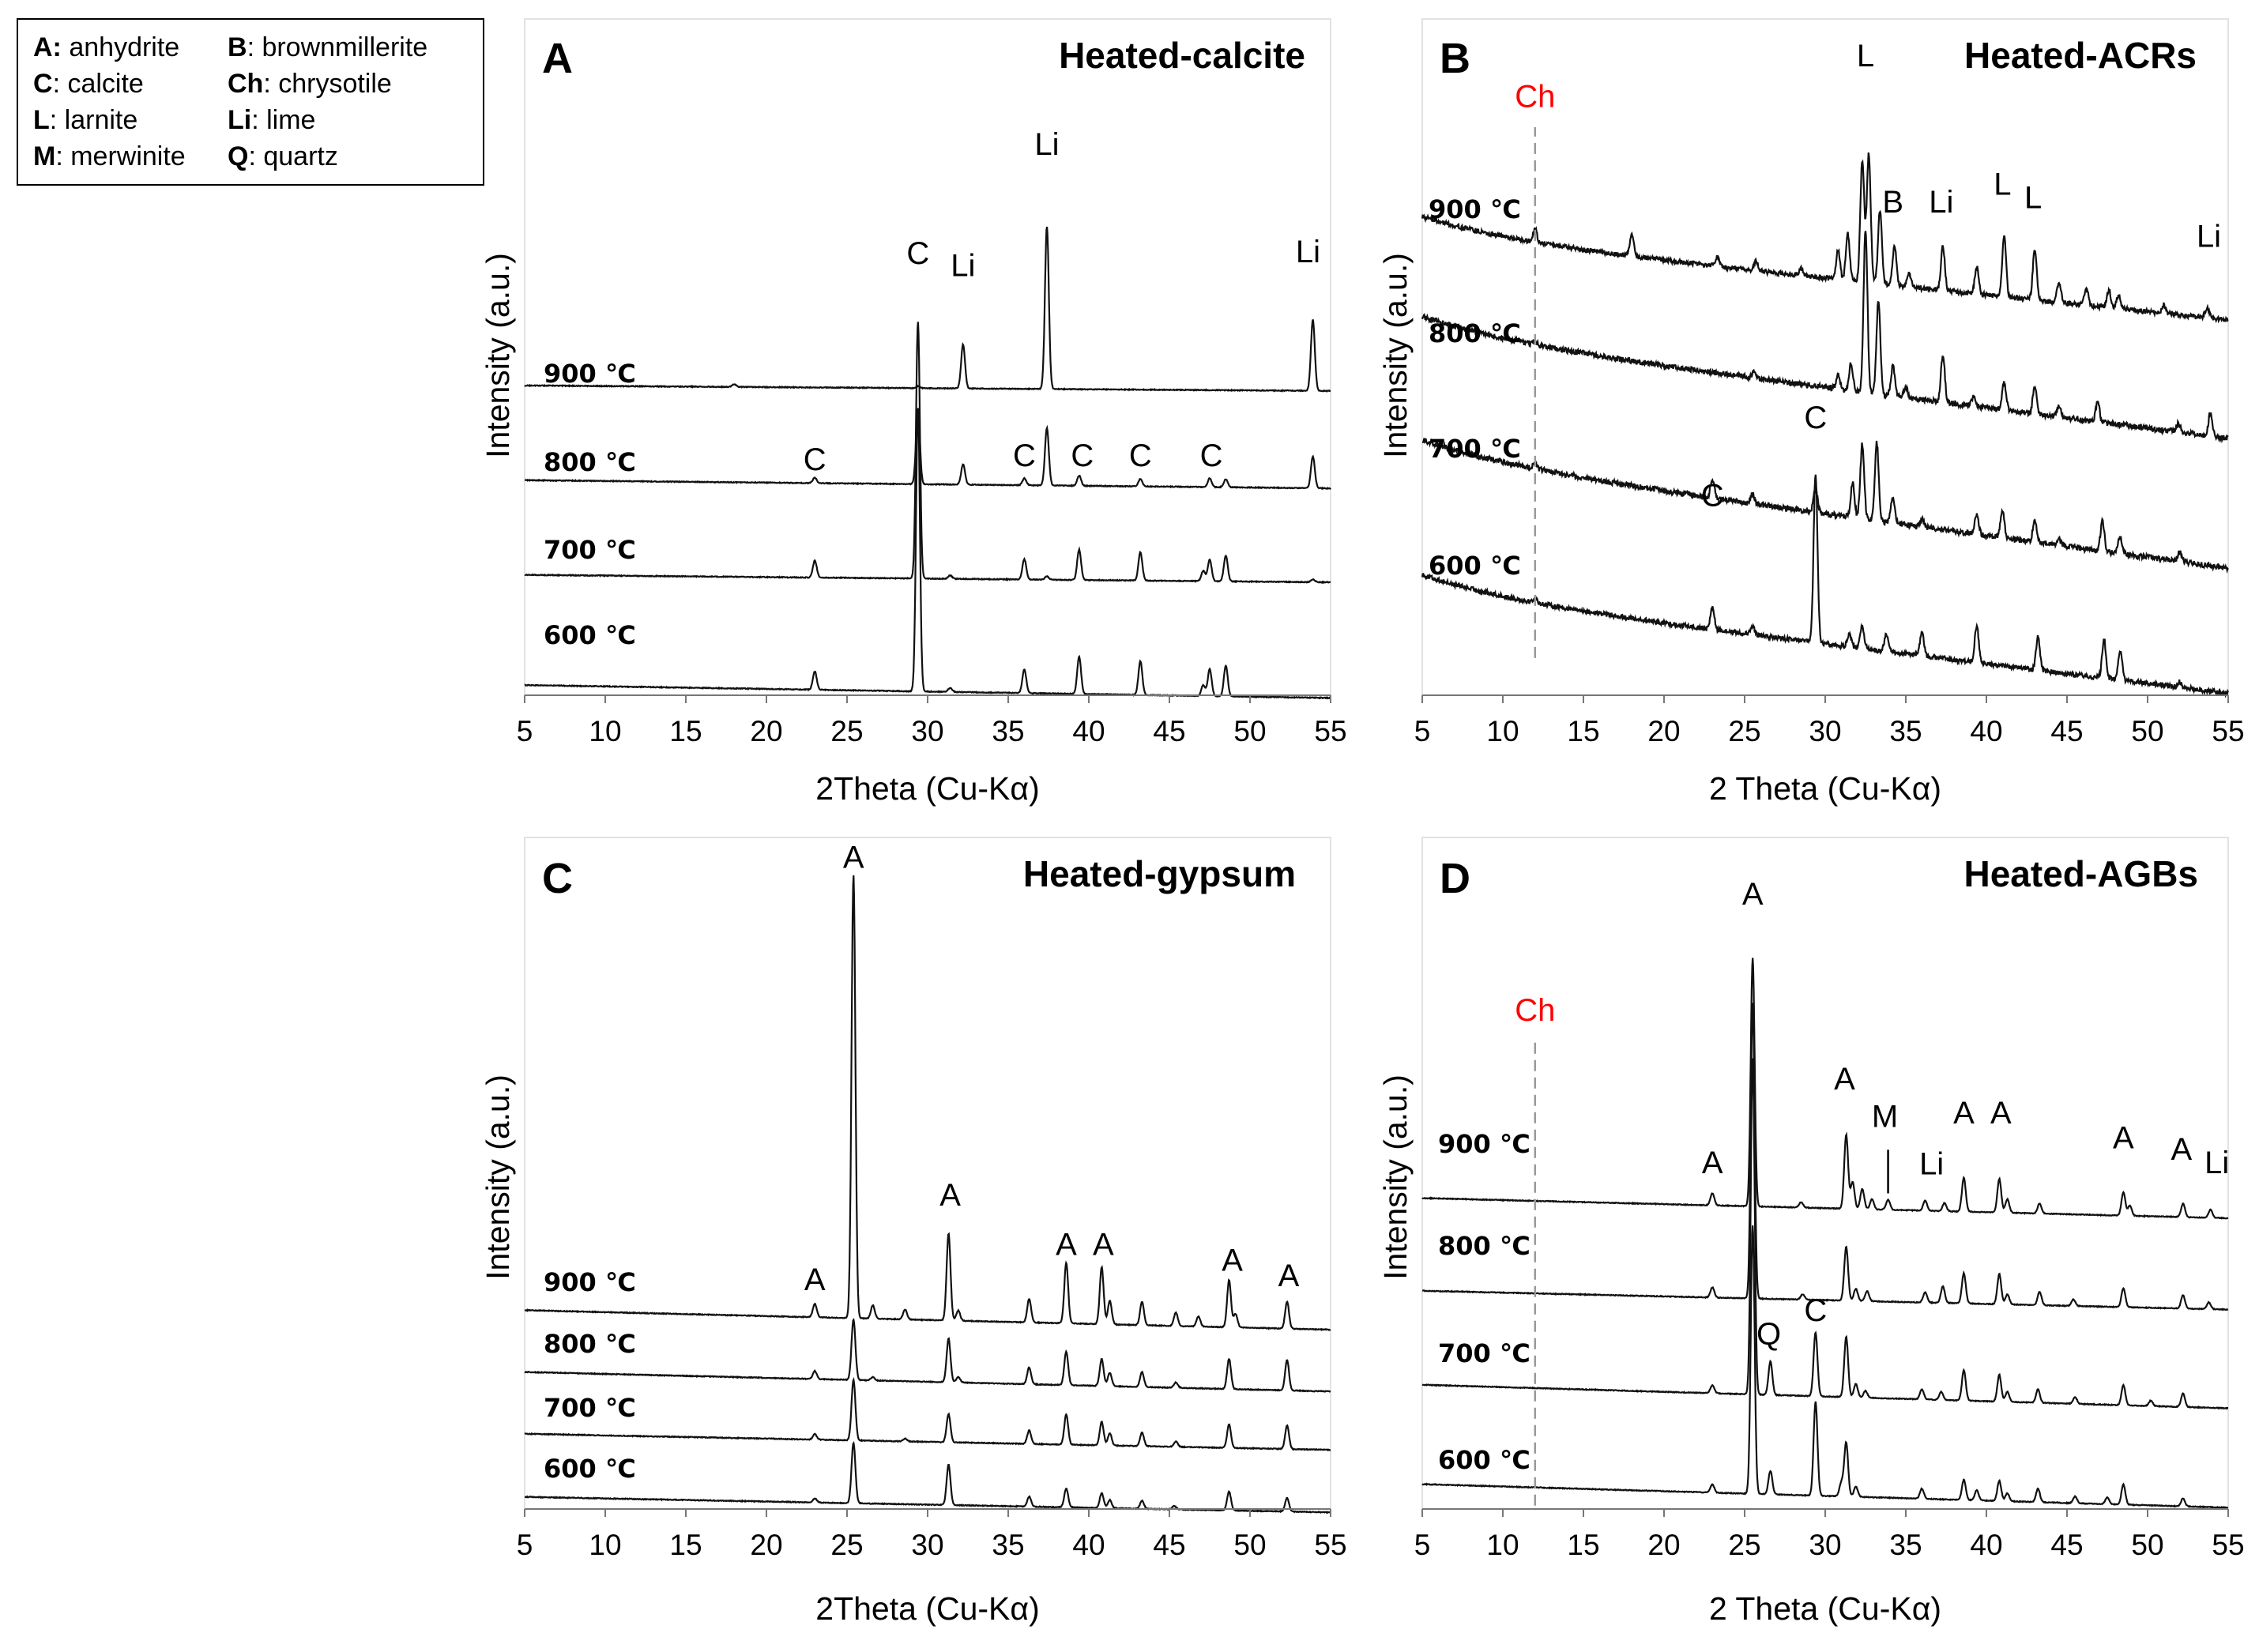  What do you see at coordinates (109, 156) in the screenshot?
I see `legend-entry-merwinite: M: merwinite` at bounding box center [109, 156].